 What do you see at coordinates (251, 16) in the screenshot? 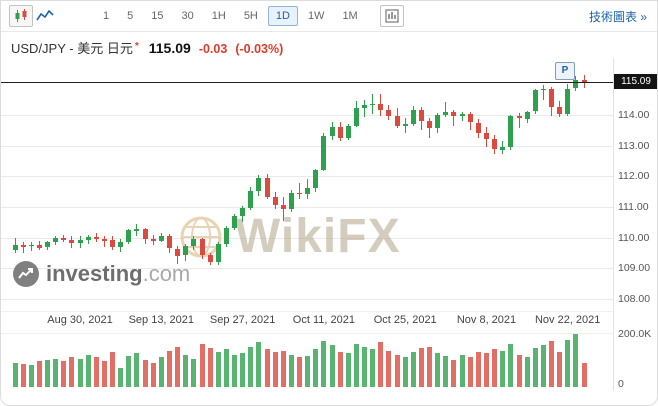
I see `interval-button-5H: 5H` at bounding box center [251, 16].